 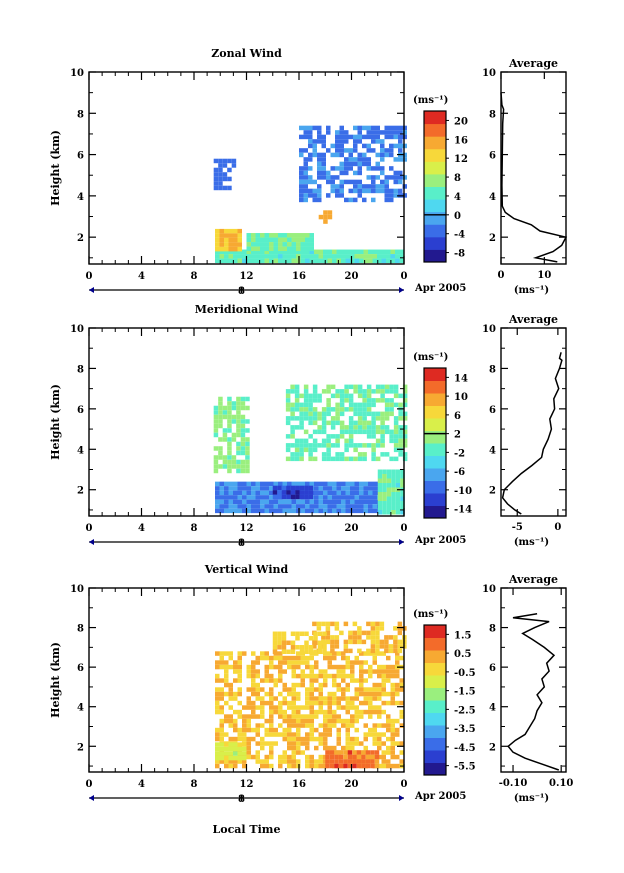 What do you see at coordinates (533, 168) in the screenshot?
I see `average-frame` at bounding box center [533, 168].